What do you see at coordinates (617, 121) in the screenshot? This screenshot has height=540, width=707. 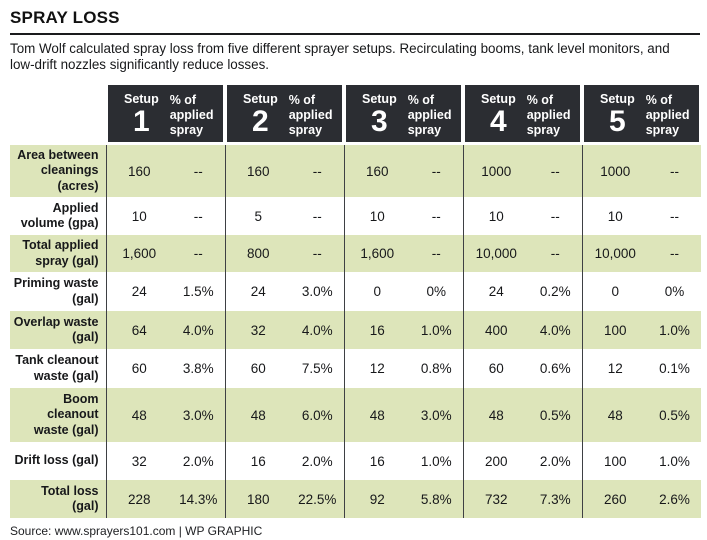 I see `setup-number: 5` at bounding box center [617, 121].